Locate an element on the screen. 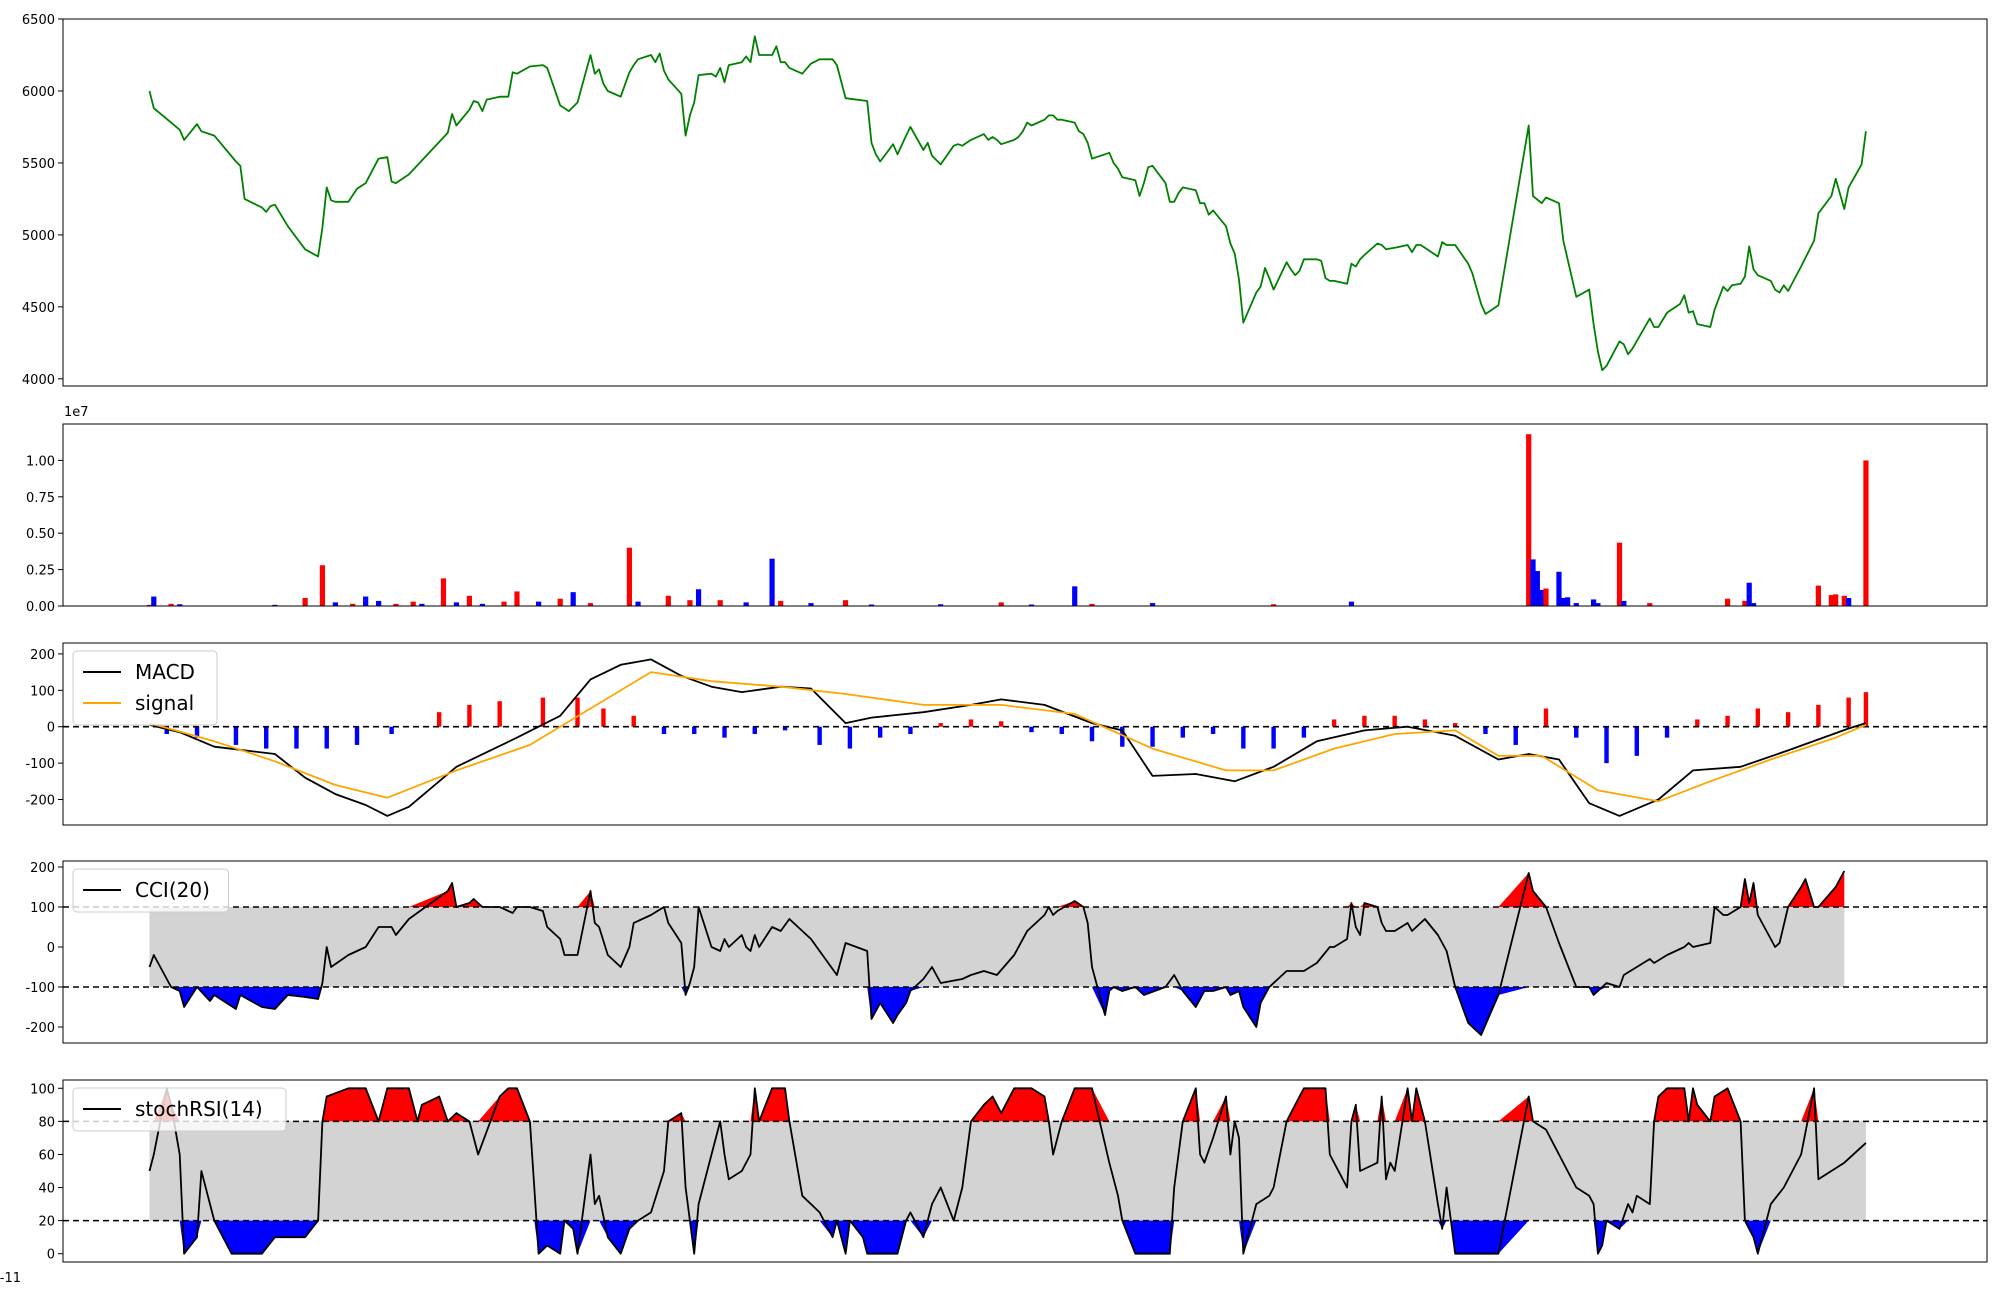 The image size is (2000, 1304). stochrsi-overbought-fill is located at coordinates (1007, 1105).